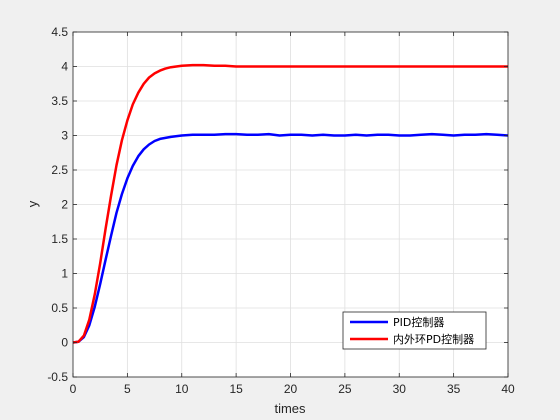 This screenshot has height=420, width=560. Describe the element at coordinates (57, 377) in the screenshot. I see `y-tick-label: -0.5` at that location.